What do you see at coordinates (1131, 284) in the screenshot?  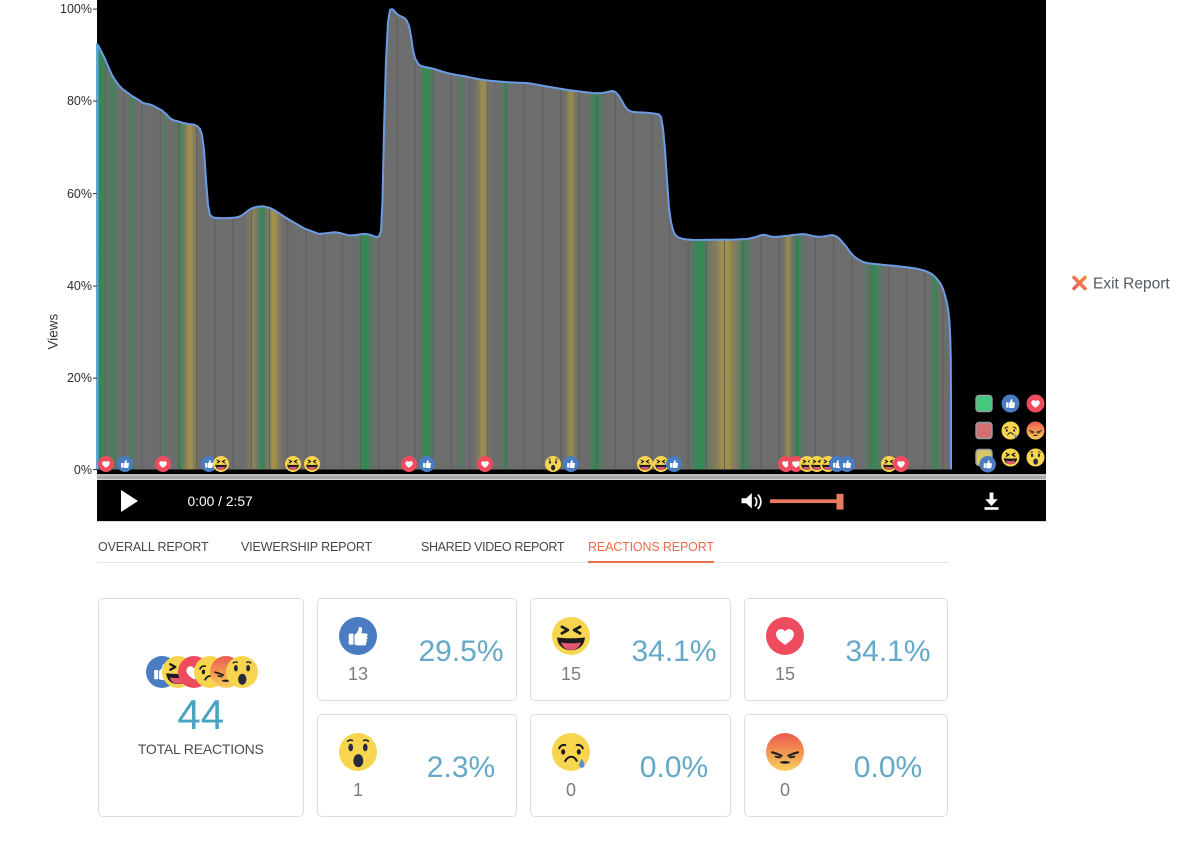 I see `svg-text: Exit Report` at bounding box center [1131, 284].